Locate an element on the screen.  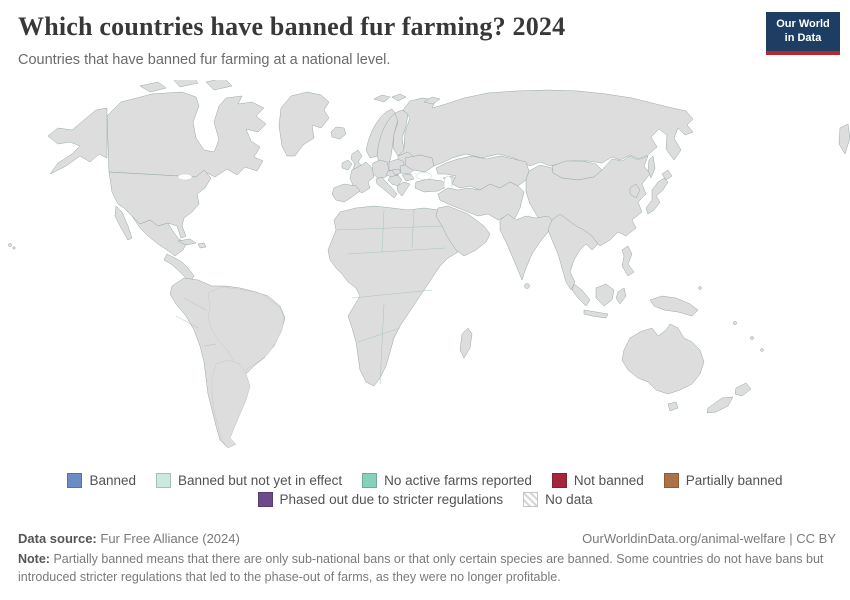
data-source-value: Fur Free Alliance (2024) is located at coordinates (170, 538).